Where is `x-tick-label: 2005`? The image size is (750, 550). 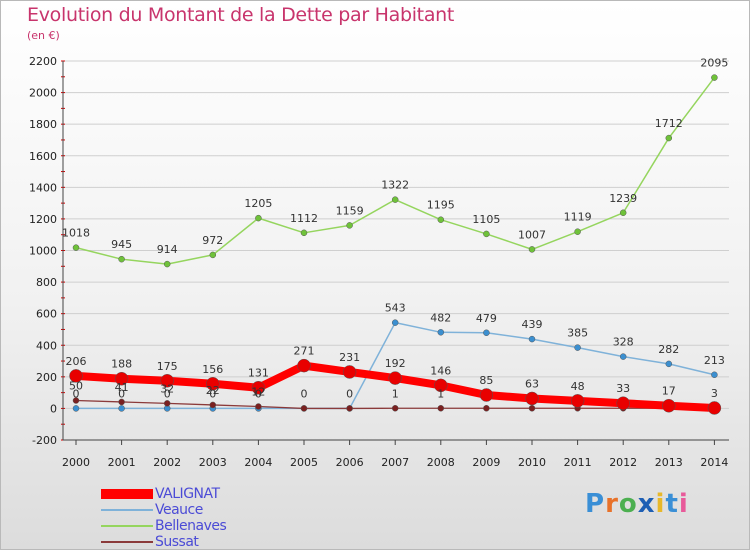
x-tick-label: 2005 is located at coordinates (304, 462).